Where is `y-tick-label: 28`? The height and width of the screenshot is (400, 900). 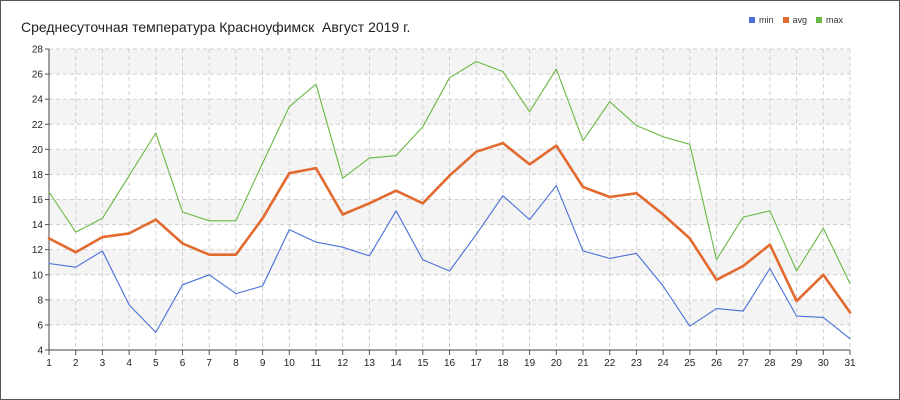
y-tick-label: 28 is located at coordinates (38, 50).